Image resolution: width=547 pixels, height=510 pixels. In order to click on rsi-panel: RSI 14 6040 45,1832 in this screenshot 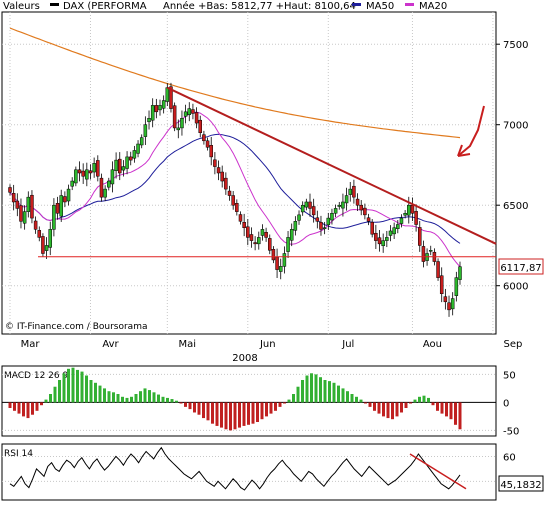, I will do `click(272, 472)`.